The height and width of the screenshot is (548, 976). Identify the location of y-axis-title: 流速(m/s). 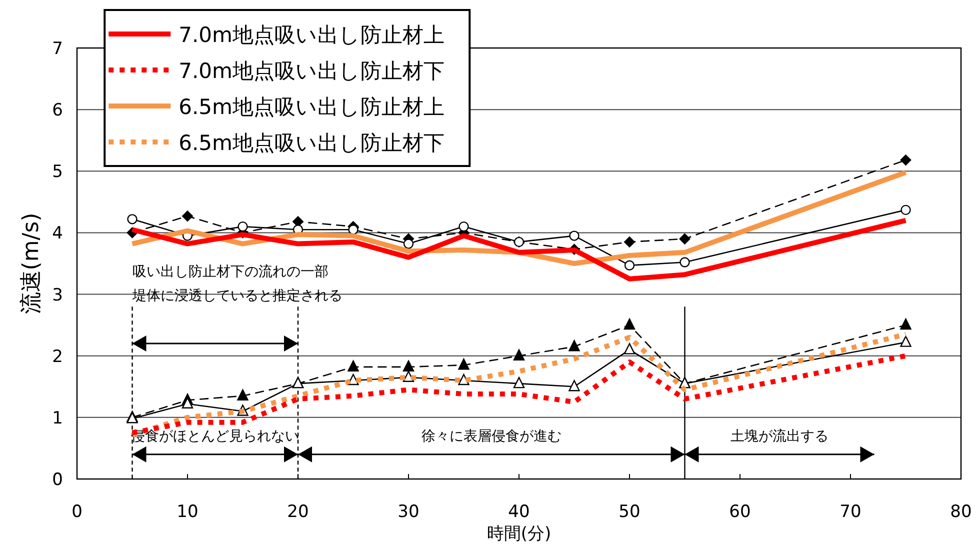
(31, 263).